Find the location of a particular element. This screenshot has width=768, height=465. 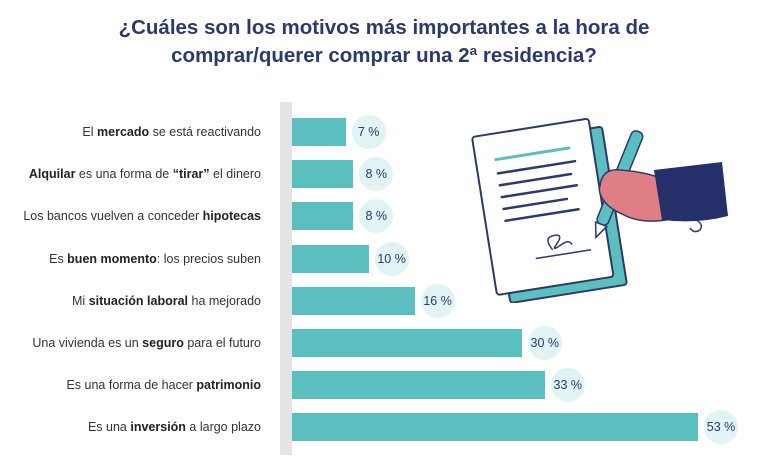

category-label-part: se está reactivando is located at coordinates (205, 132).